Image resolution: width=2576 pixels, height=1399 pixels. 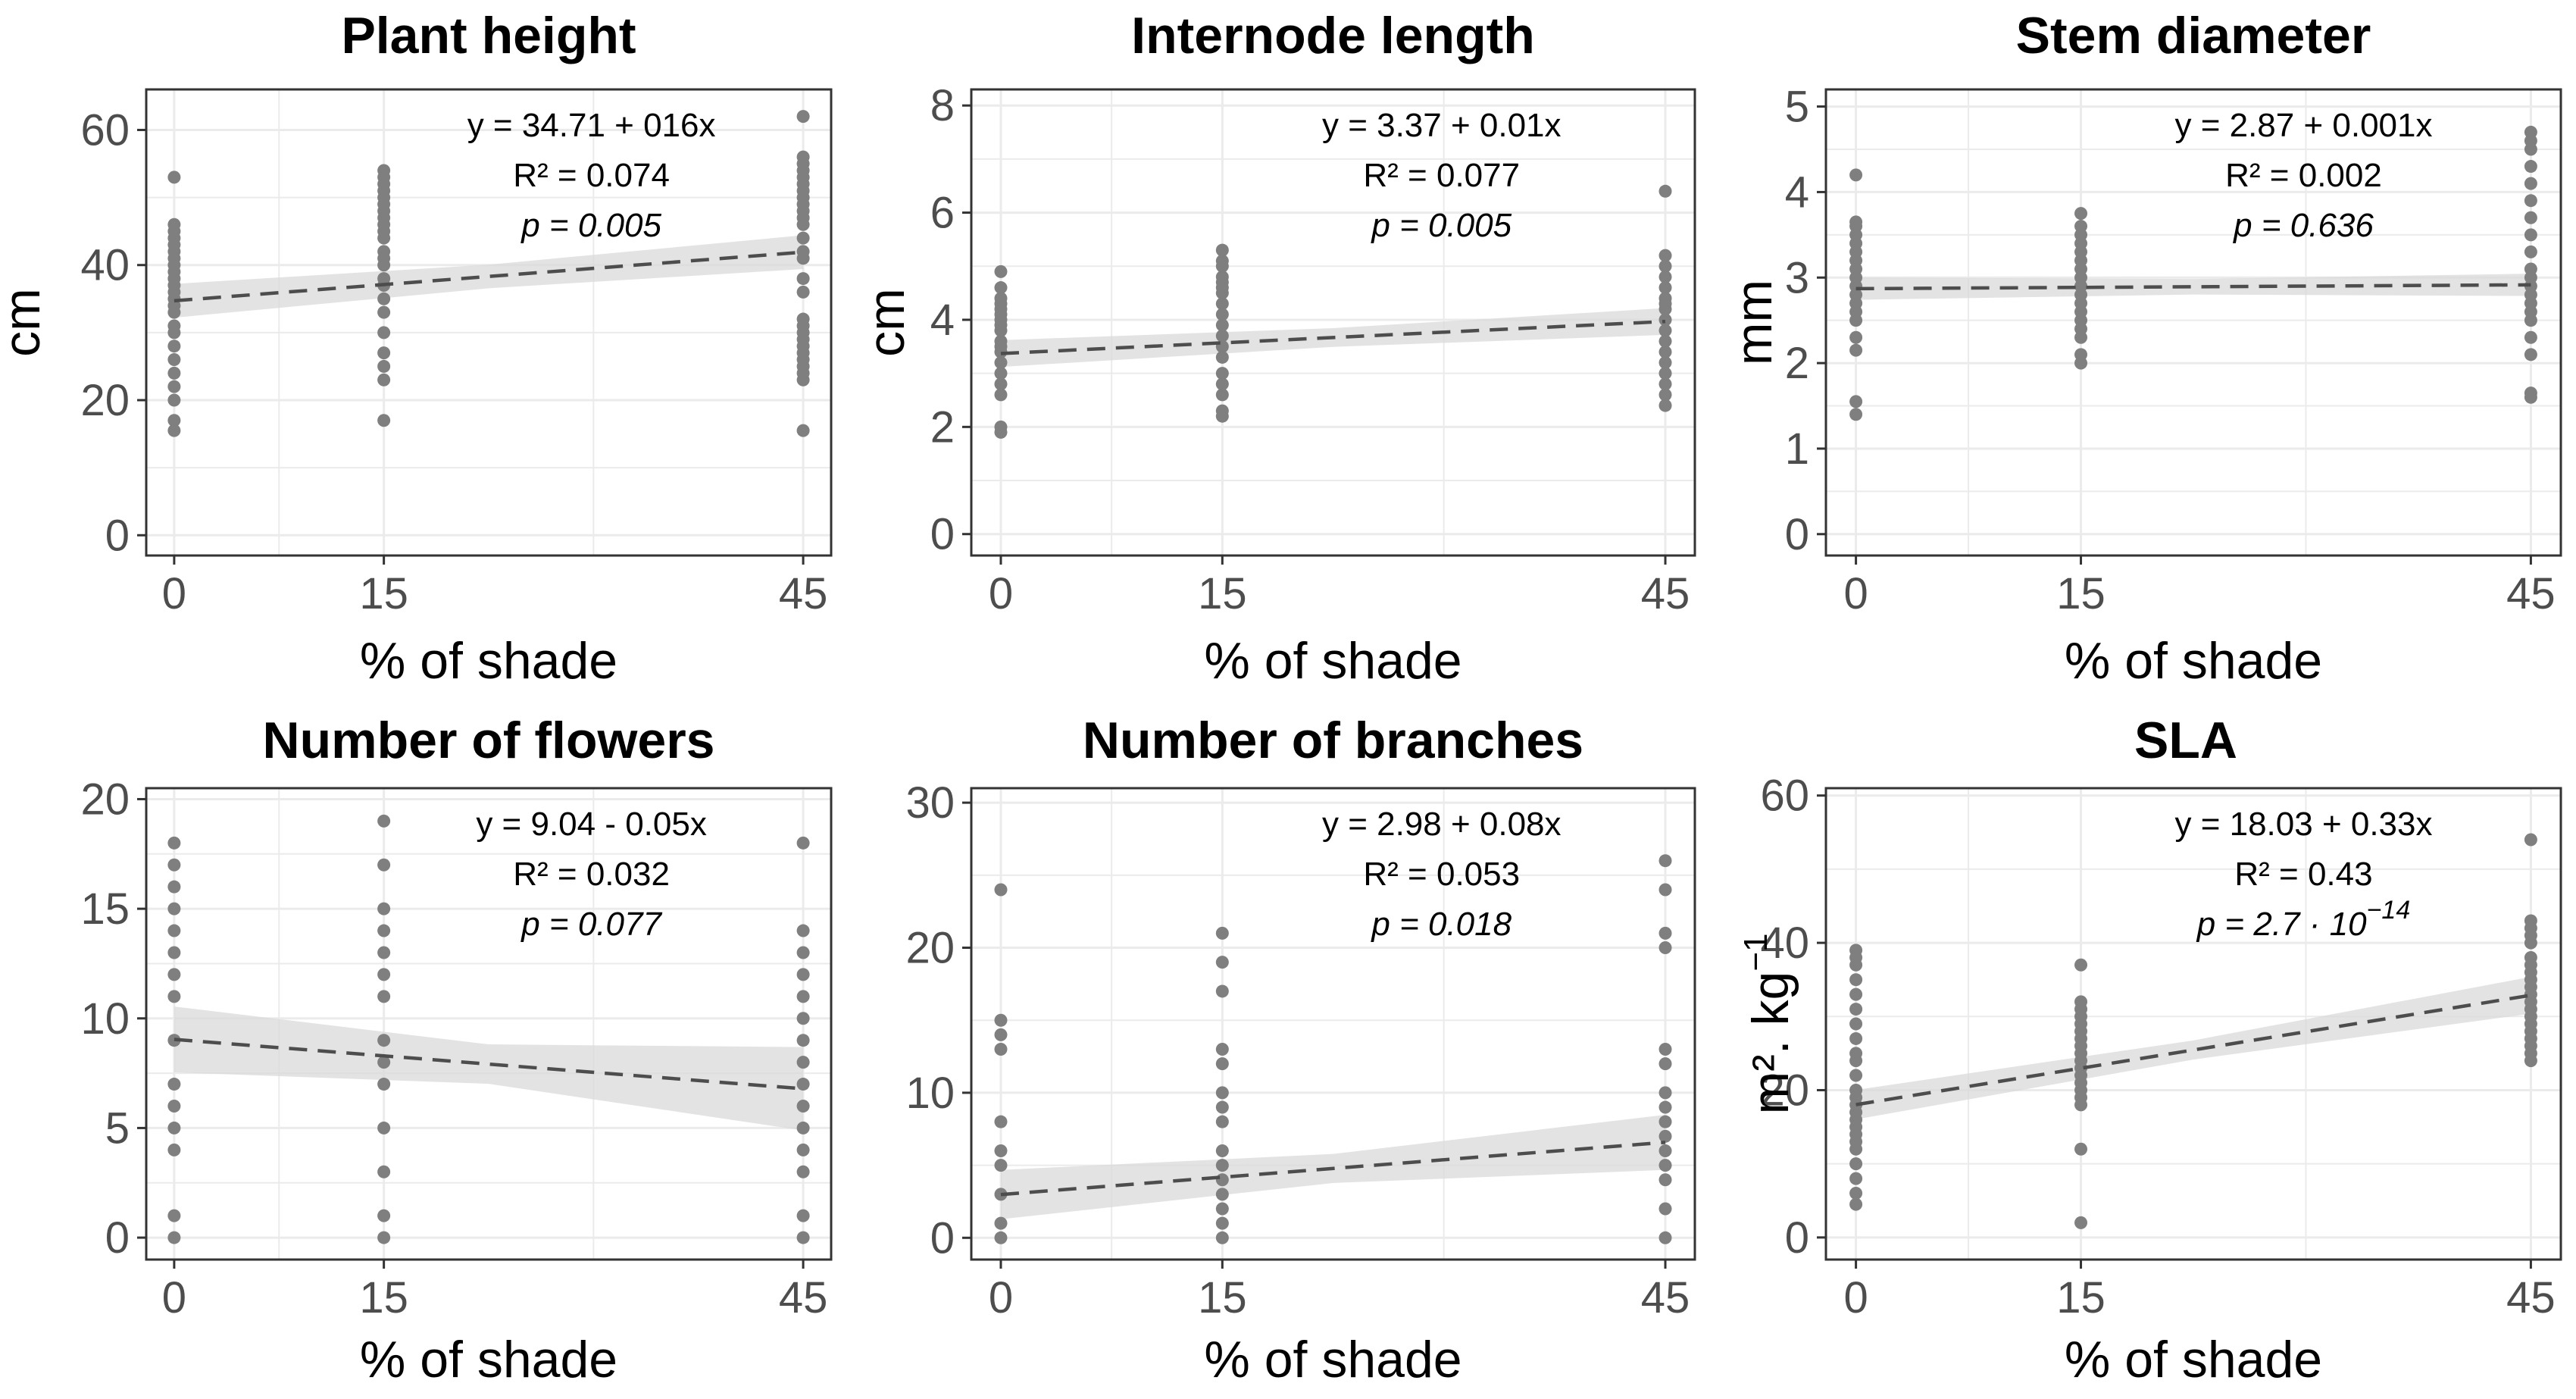 What do you see at coordinates (1754, 322) in the screenshot?
I see `y-axis-label: mm` at bounding box center [1754, 322].